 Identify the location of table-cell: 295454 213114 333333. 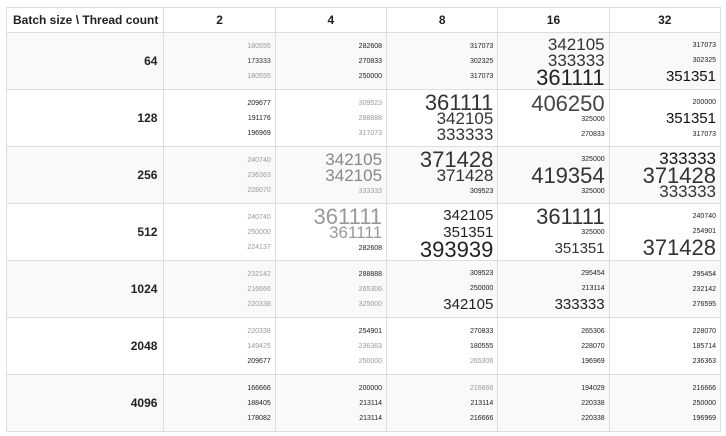
(553, 289).